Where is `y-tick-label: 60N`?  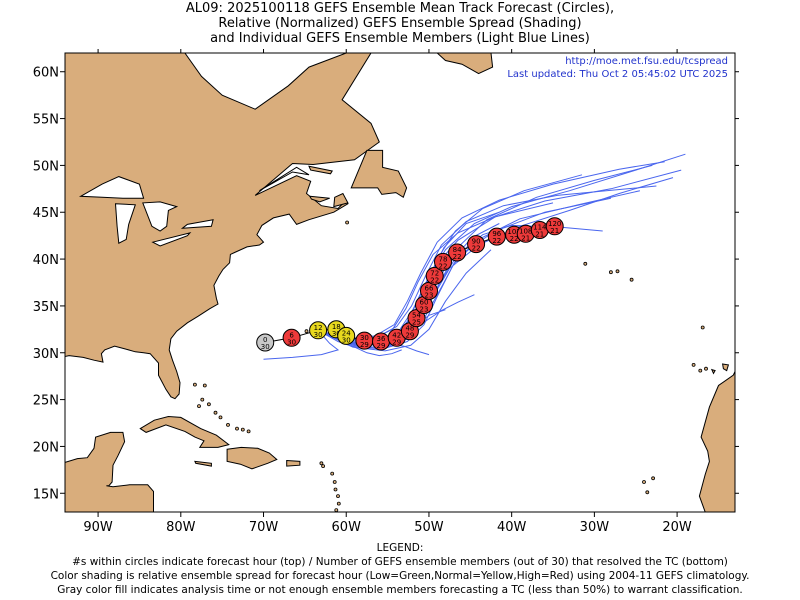 y-tick-label: 60N is located at coordinates (46, 73).